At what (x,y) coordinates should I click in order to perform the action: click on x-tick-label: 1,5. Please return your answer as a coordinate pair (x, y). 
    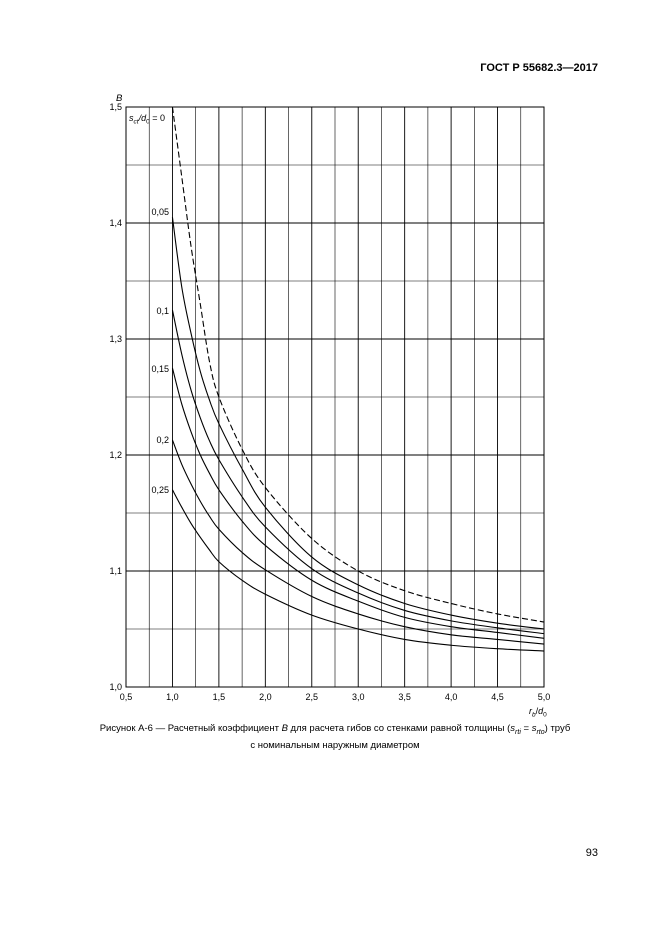
    Looking at the image, I should click on (219, 697).